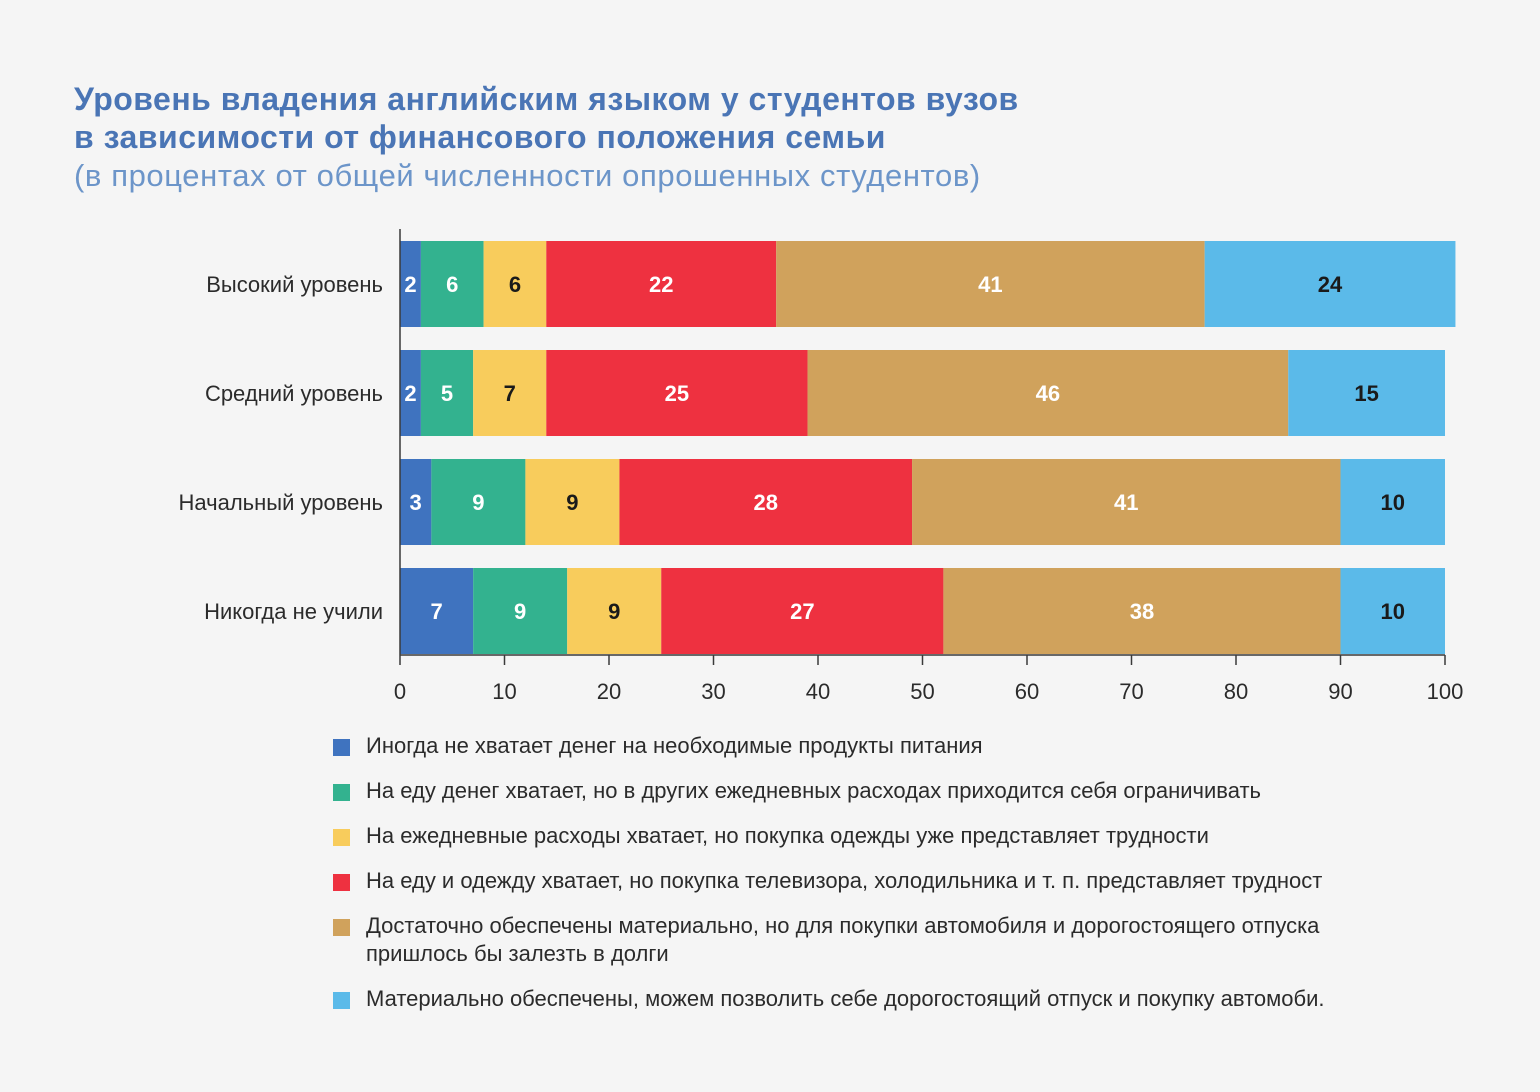 Image resolution: width=1540 pixels, height=1092 pixels. What do you see at coordinates (1131, 691) in the screenshot?
I see `x-tick-label-7: 70` at bounding box center [1131, 691].